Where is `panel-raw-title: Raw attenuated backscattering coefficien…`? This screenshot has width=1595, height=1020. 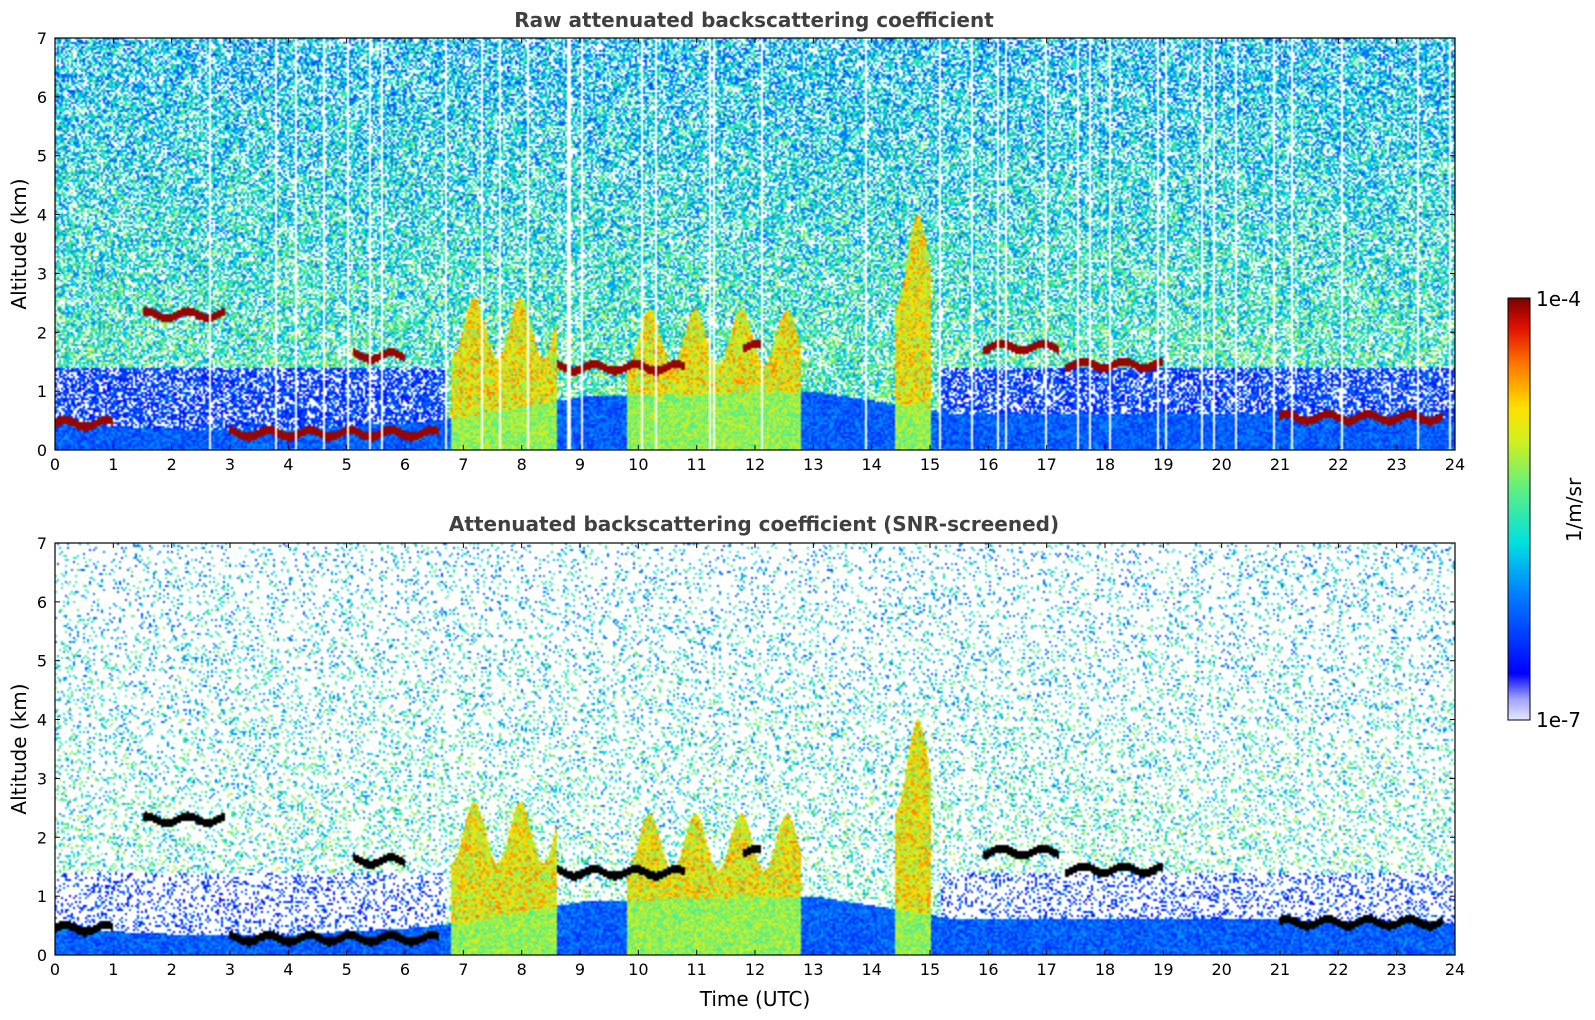
panel-raw-title: Raw attenuated backscattering coefficien… is located at coordinates (754, 20).